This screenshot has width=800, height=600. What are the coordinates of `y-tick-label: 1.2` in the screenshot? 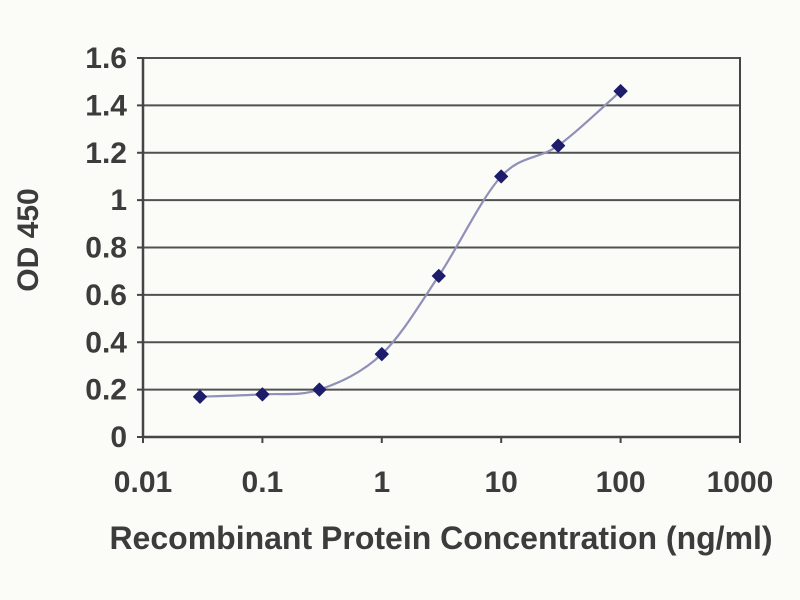 It's located at (106, 153).